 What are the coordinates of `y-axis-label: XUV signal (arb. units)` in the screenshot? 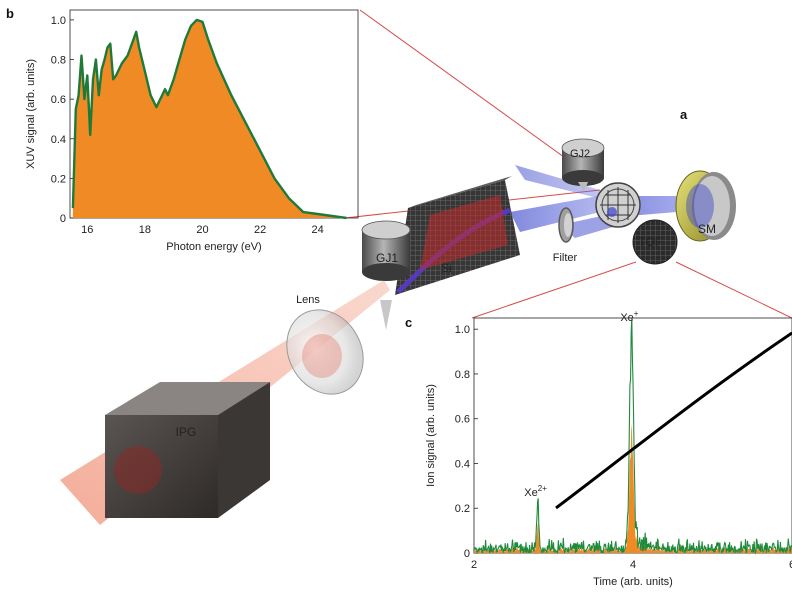 It's located at (31, 114).